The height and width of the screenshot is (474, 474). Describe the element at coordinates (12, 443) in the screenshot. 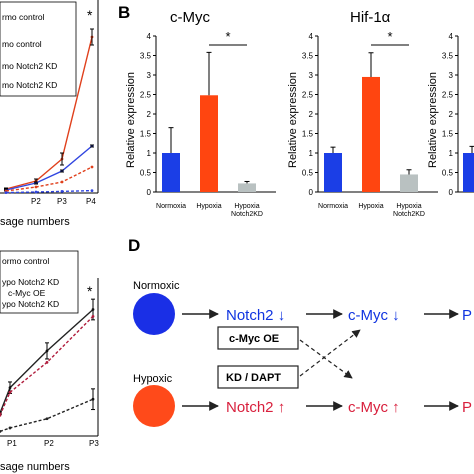

I see `panel-c-tick: P1` at that location.